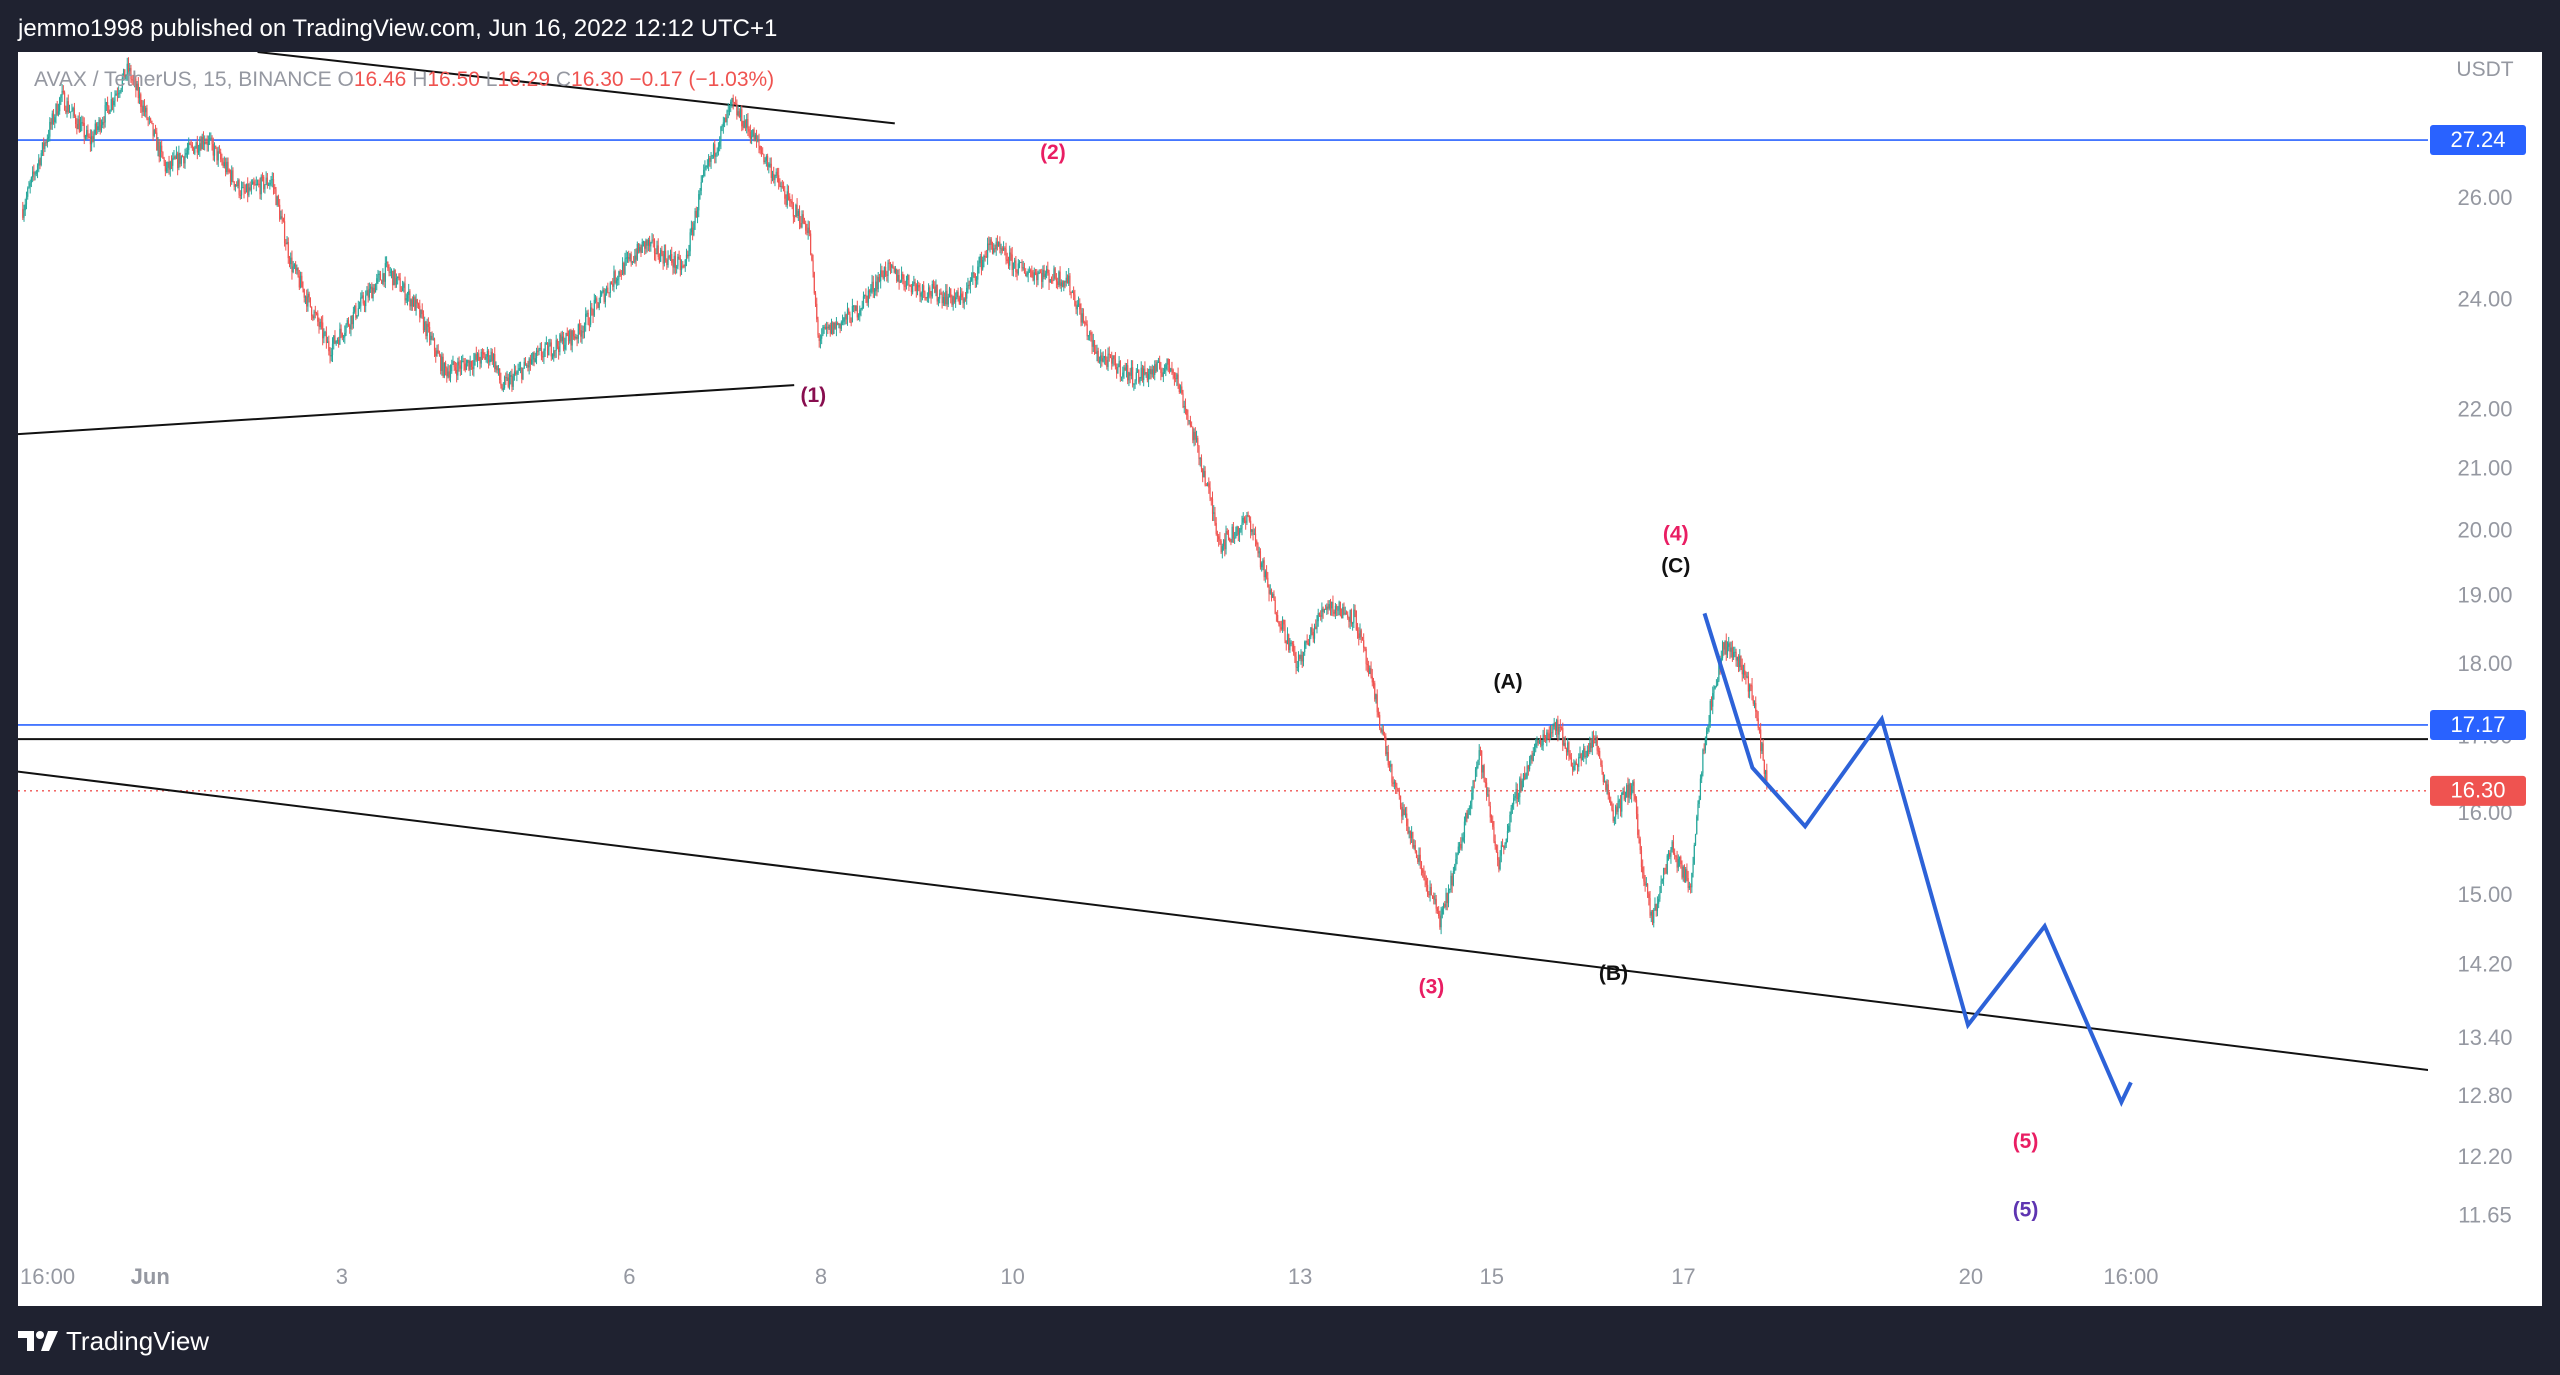 This screenshot has width=2560, height=1375. Describe the element at coordinates (1089, 1276) in the screenshot. I see `time-axis: 16:00 Jun 3 6 8 10 13 15 17 20 16:00` at that location.